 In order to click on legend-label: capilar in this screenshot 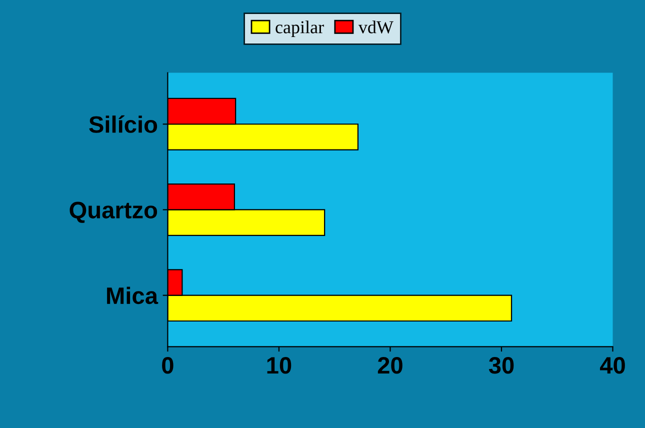, I will do `click(300, 29)`.